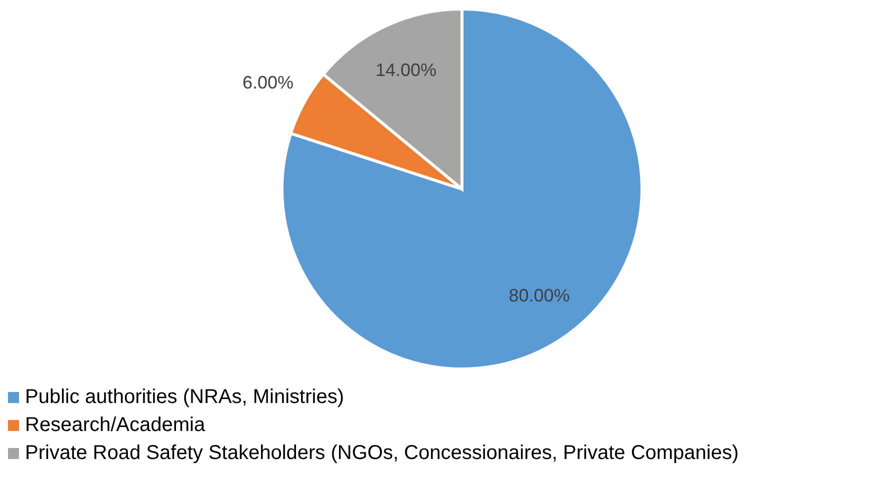 The image size is (885, 478). Describe the element at coordinates (115, 425) in the screenshot. I see `legend-label: Research/Academia` at that location.